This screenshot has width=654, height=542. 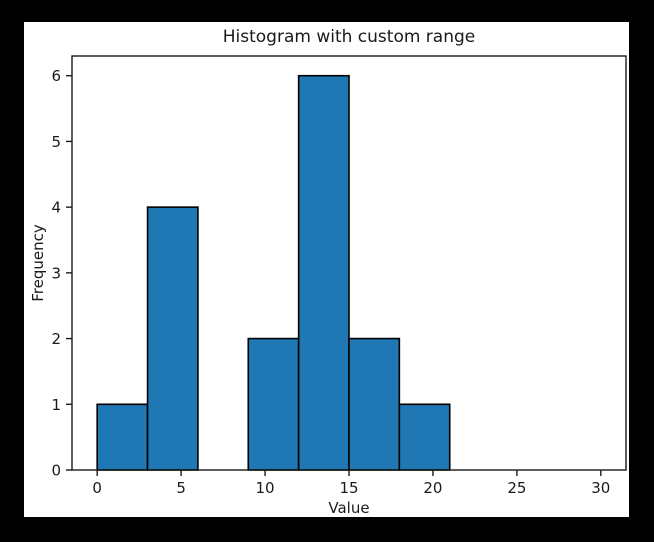 I want to click on y-tick-label: 3, so click(x=56, y=273).